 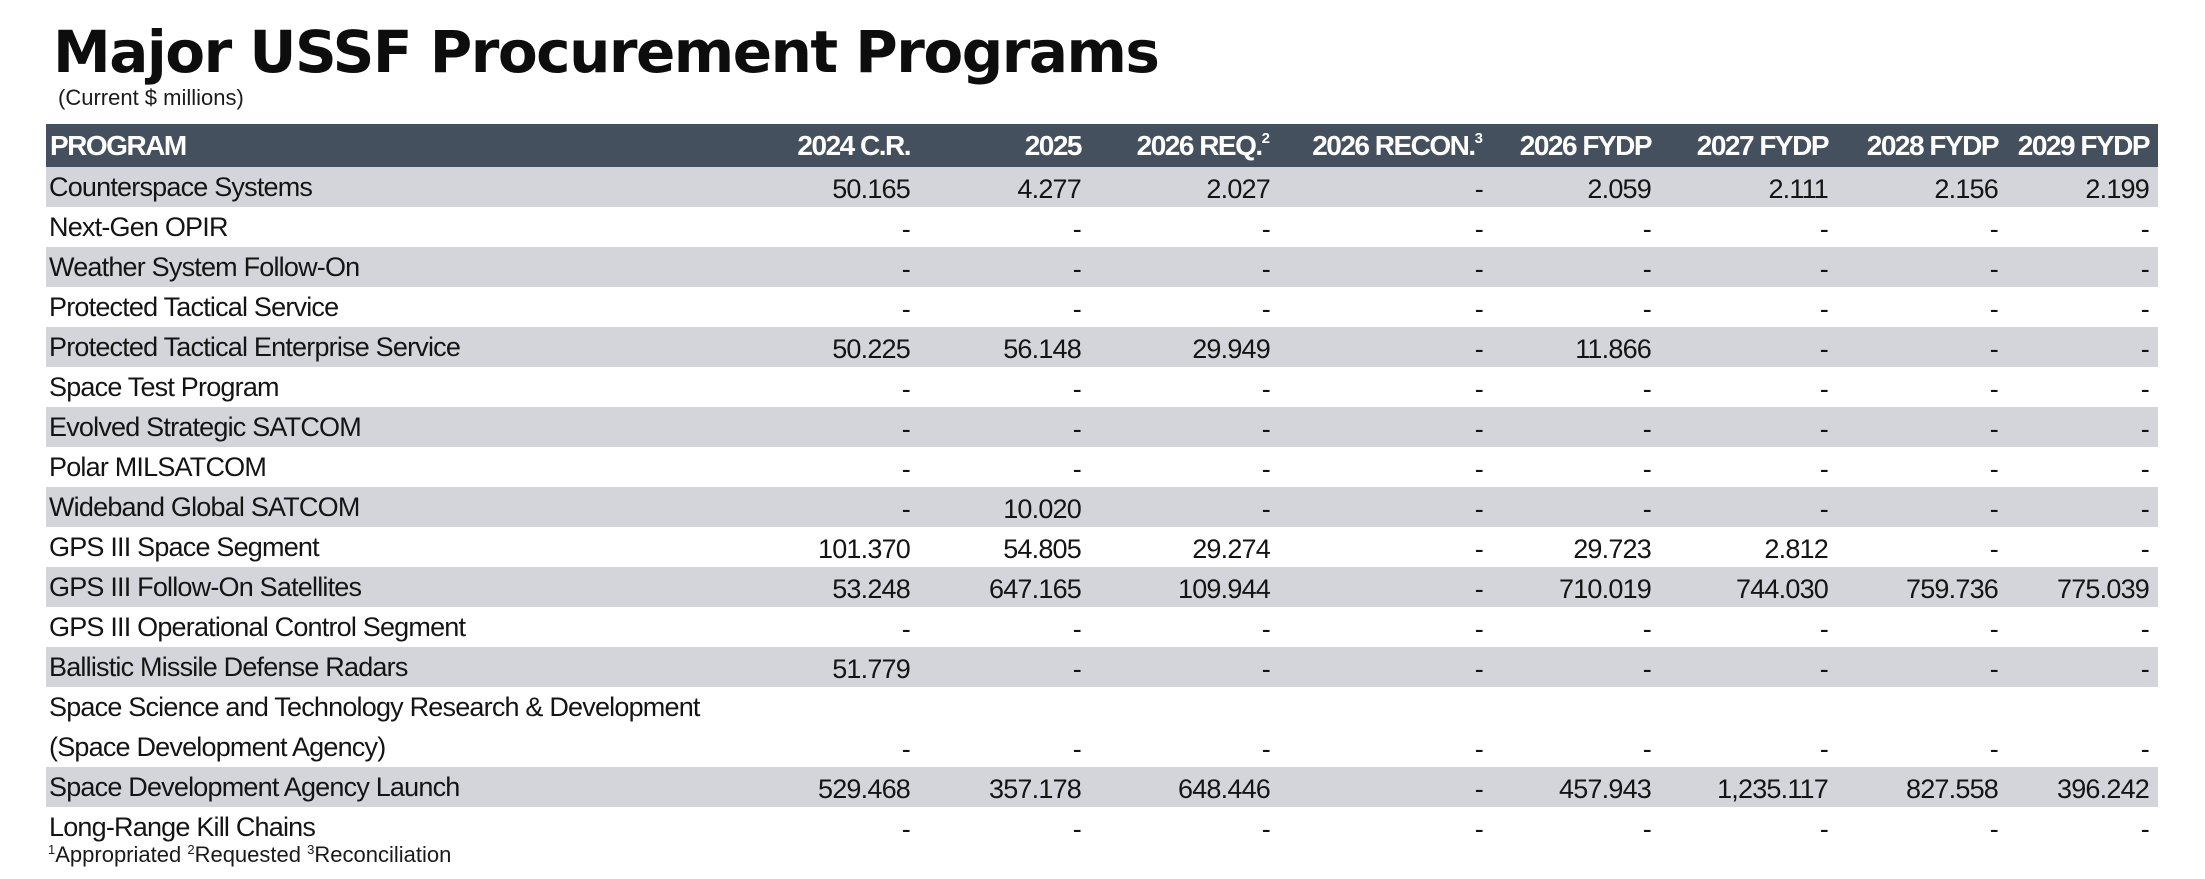 I want to click on value-cell-2024-cr: 101.370, so click(x=864, y=549).